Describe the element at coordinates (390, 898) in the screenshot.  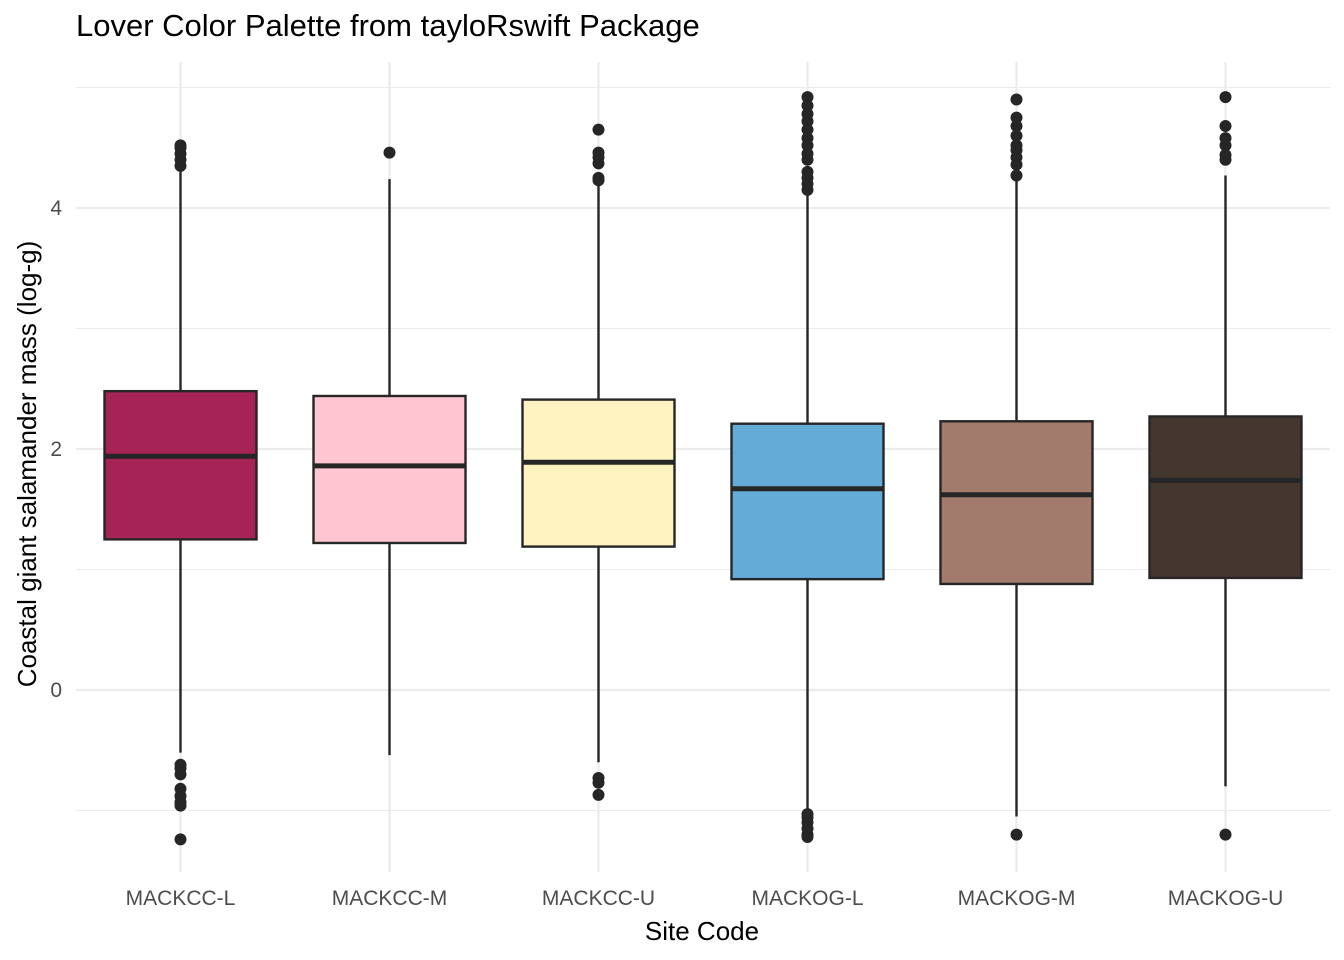
I see `x-tick-label: MACKCC-M` at that location.